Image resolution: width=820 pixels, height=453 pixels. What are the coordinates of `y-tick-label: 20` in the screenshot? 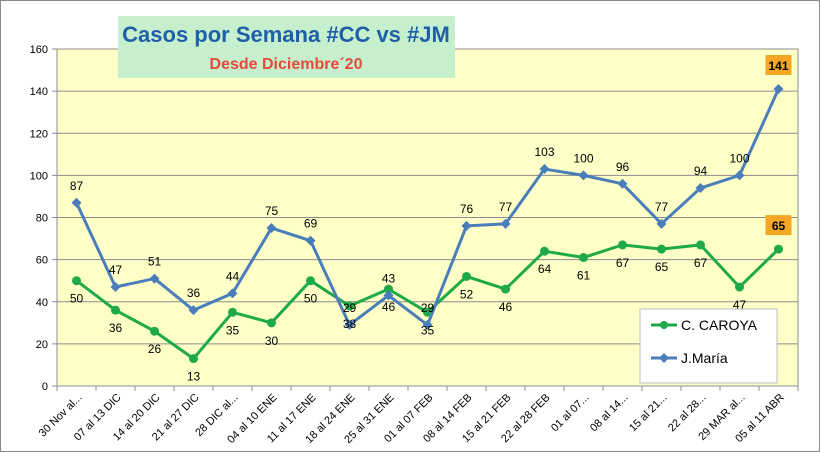 It's located at (42, 345).